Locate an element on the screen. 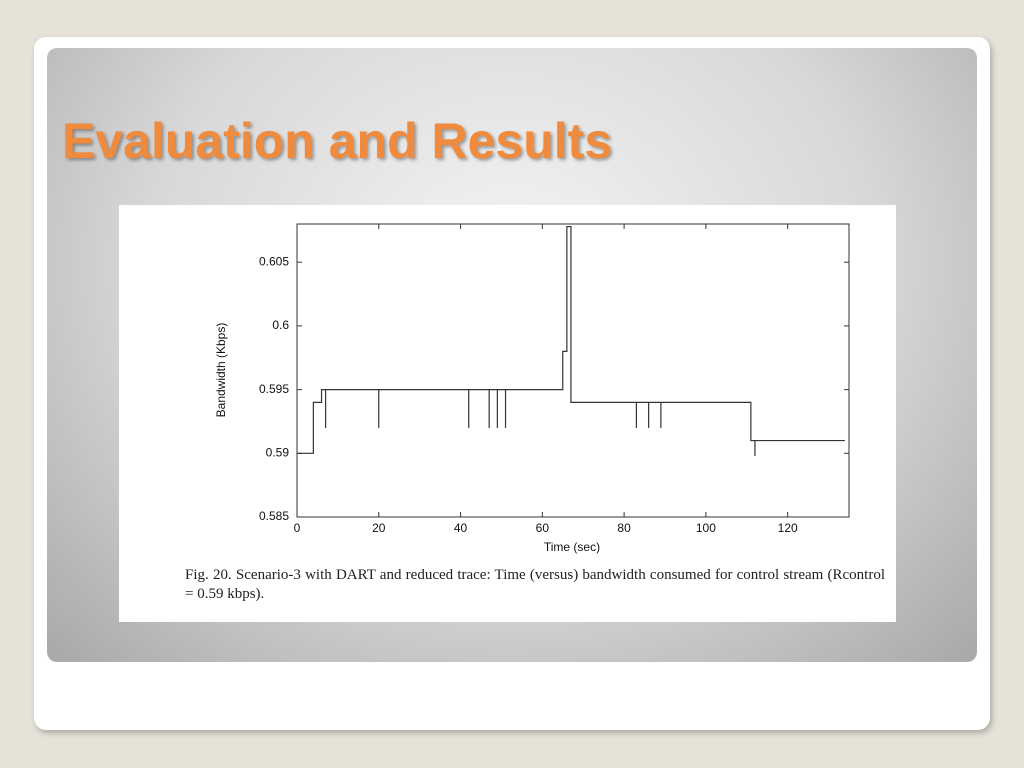  x-tick-label: 120 is located at coordinates (788, 528).